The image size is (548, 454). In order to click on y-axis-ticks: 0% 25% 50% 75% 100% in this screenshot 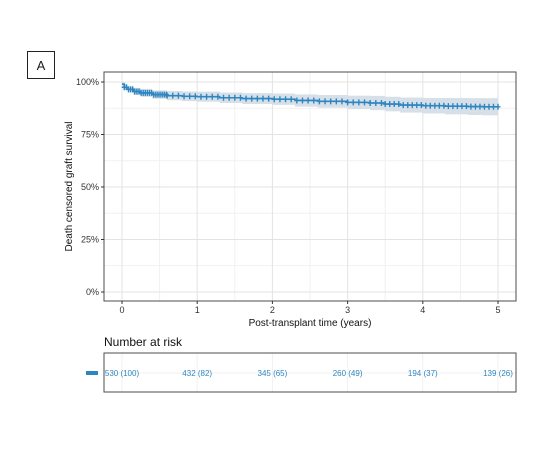, I will do `click(90, 187)`.